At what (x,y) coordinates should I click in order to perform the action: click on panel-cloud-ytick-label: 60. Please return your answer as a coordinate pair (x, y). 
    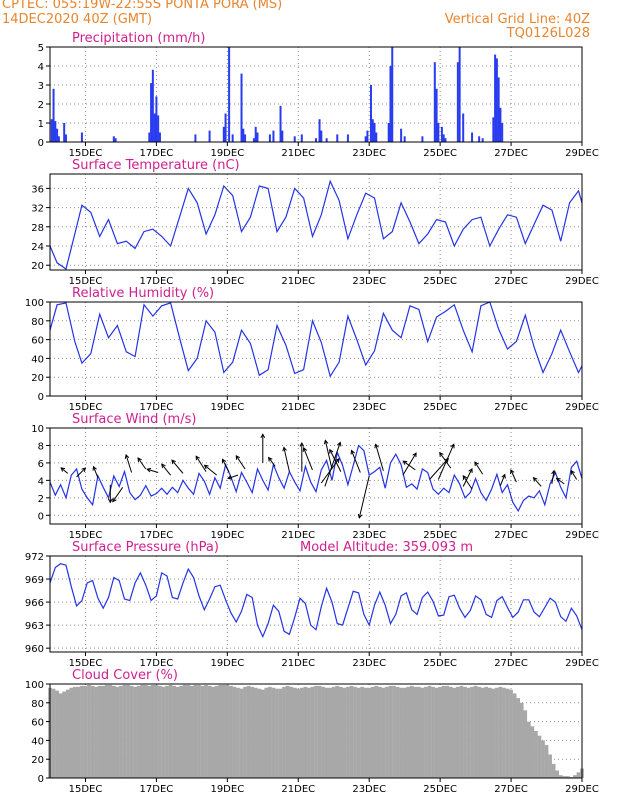
    Looking at the image, I should click on (37, 723).